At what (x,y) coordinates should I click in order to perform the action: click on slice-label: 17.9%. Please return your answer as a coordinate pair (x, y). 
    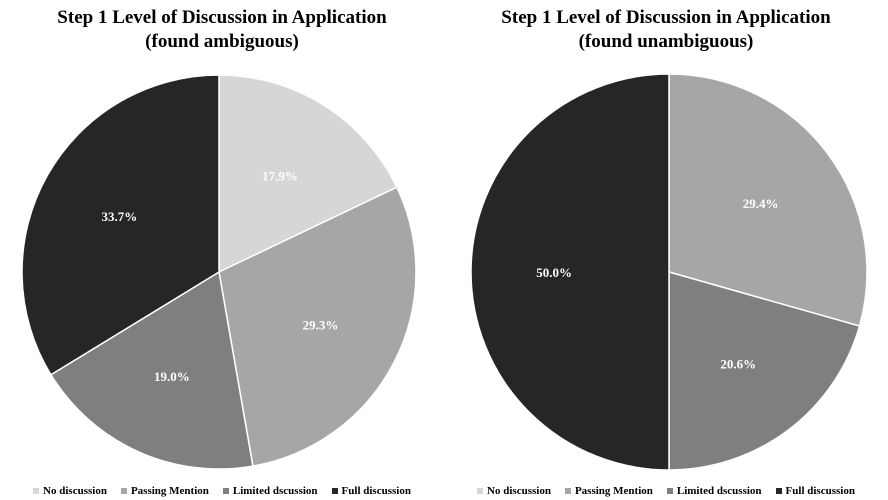
    Looking at the image, I should click on (280, 175).